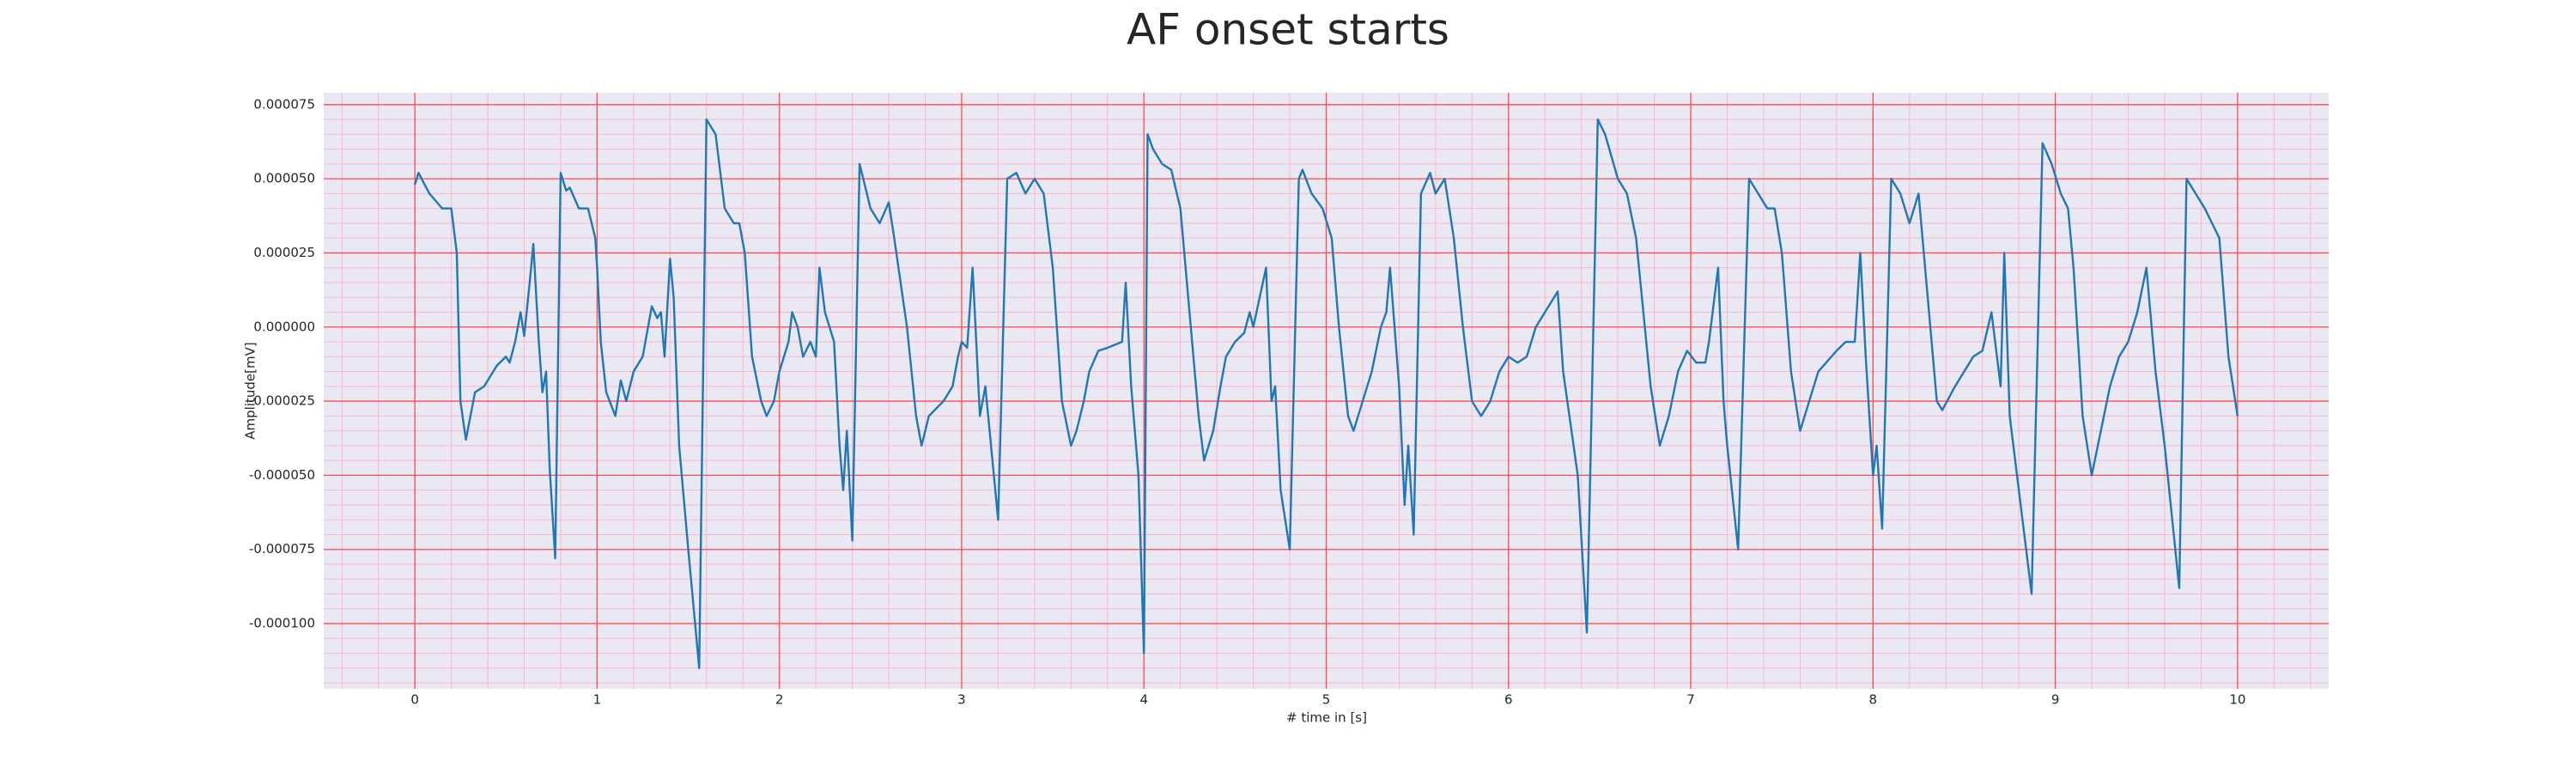  I want to click on x-tick-label: 7, so click(1690, 700).